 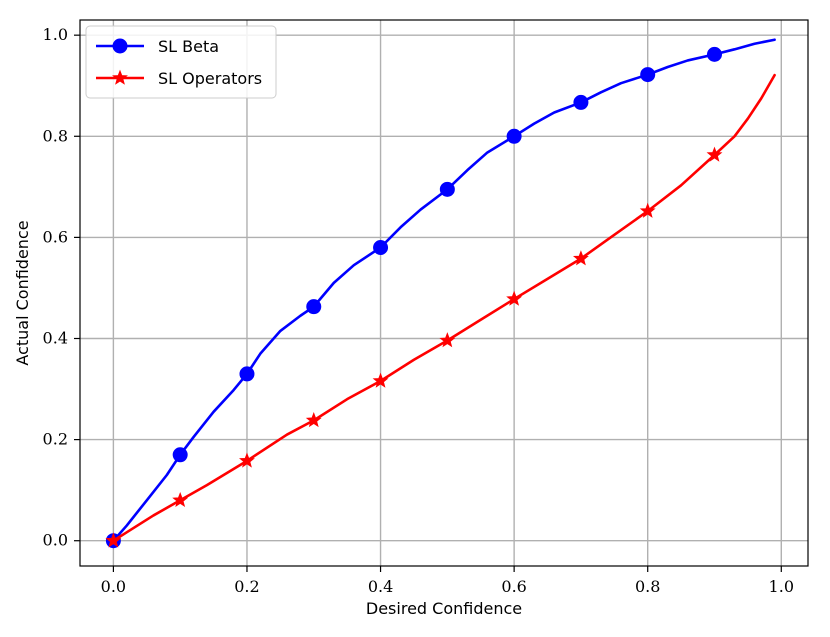 I want to click on x-tick-label: 0.6, so click(x=513, y=586).